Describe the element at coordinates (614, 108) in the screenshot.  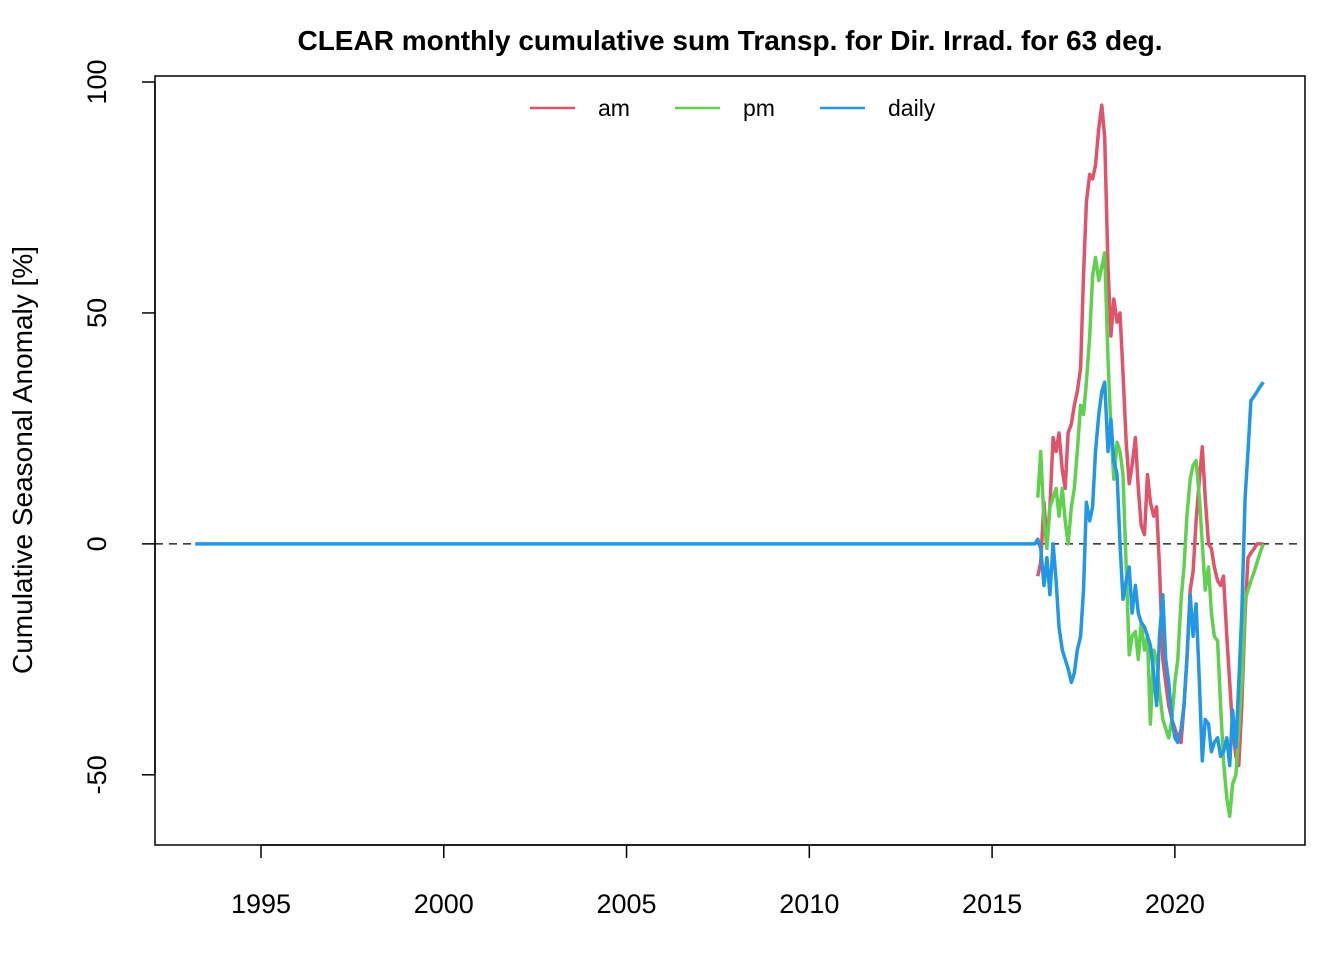
I see `legend-label: am` at that location.